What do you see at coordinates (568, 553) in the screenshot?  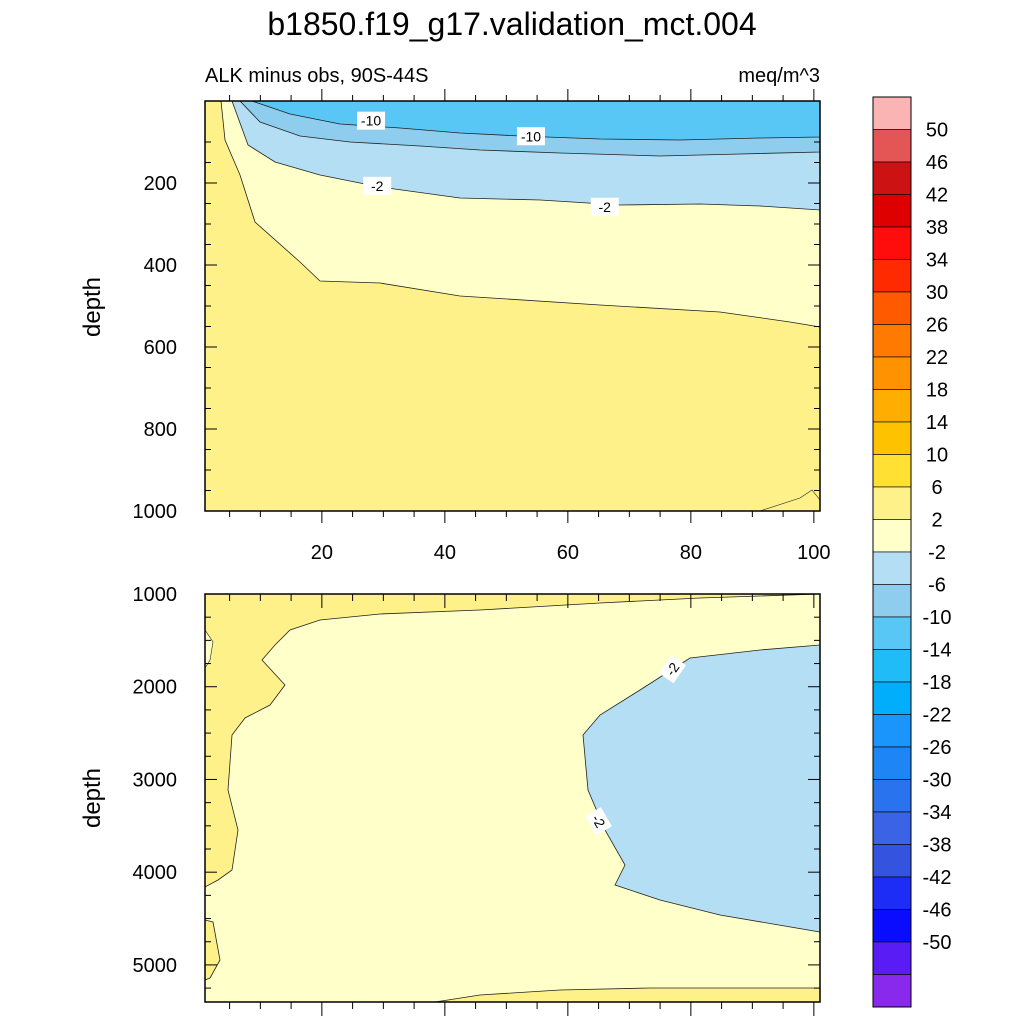 I see `upper-xtick-label: 60` at bounding box center [568, 553].